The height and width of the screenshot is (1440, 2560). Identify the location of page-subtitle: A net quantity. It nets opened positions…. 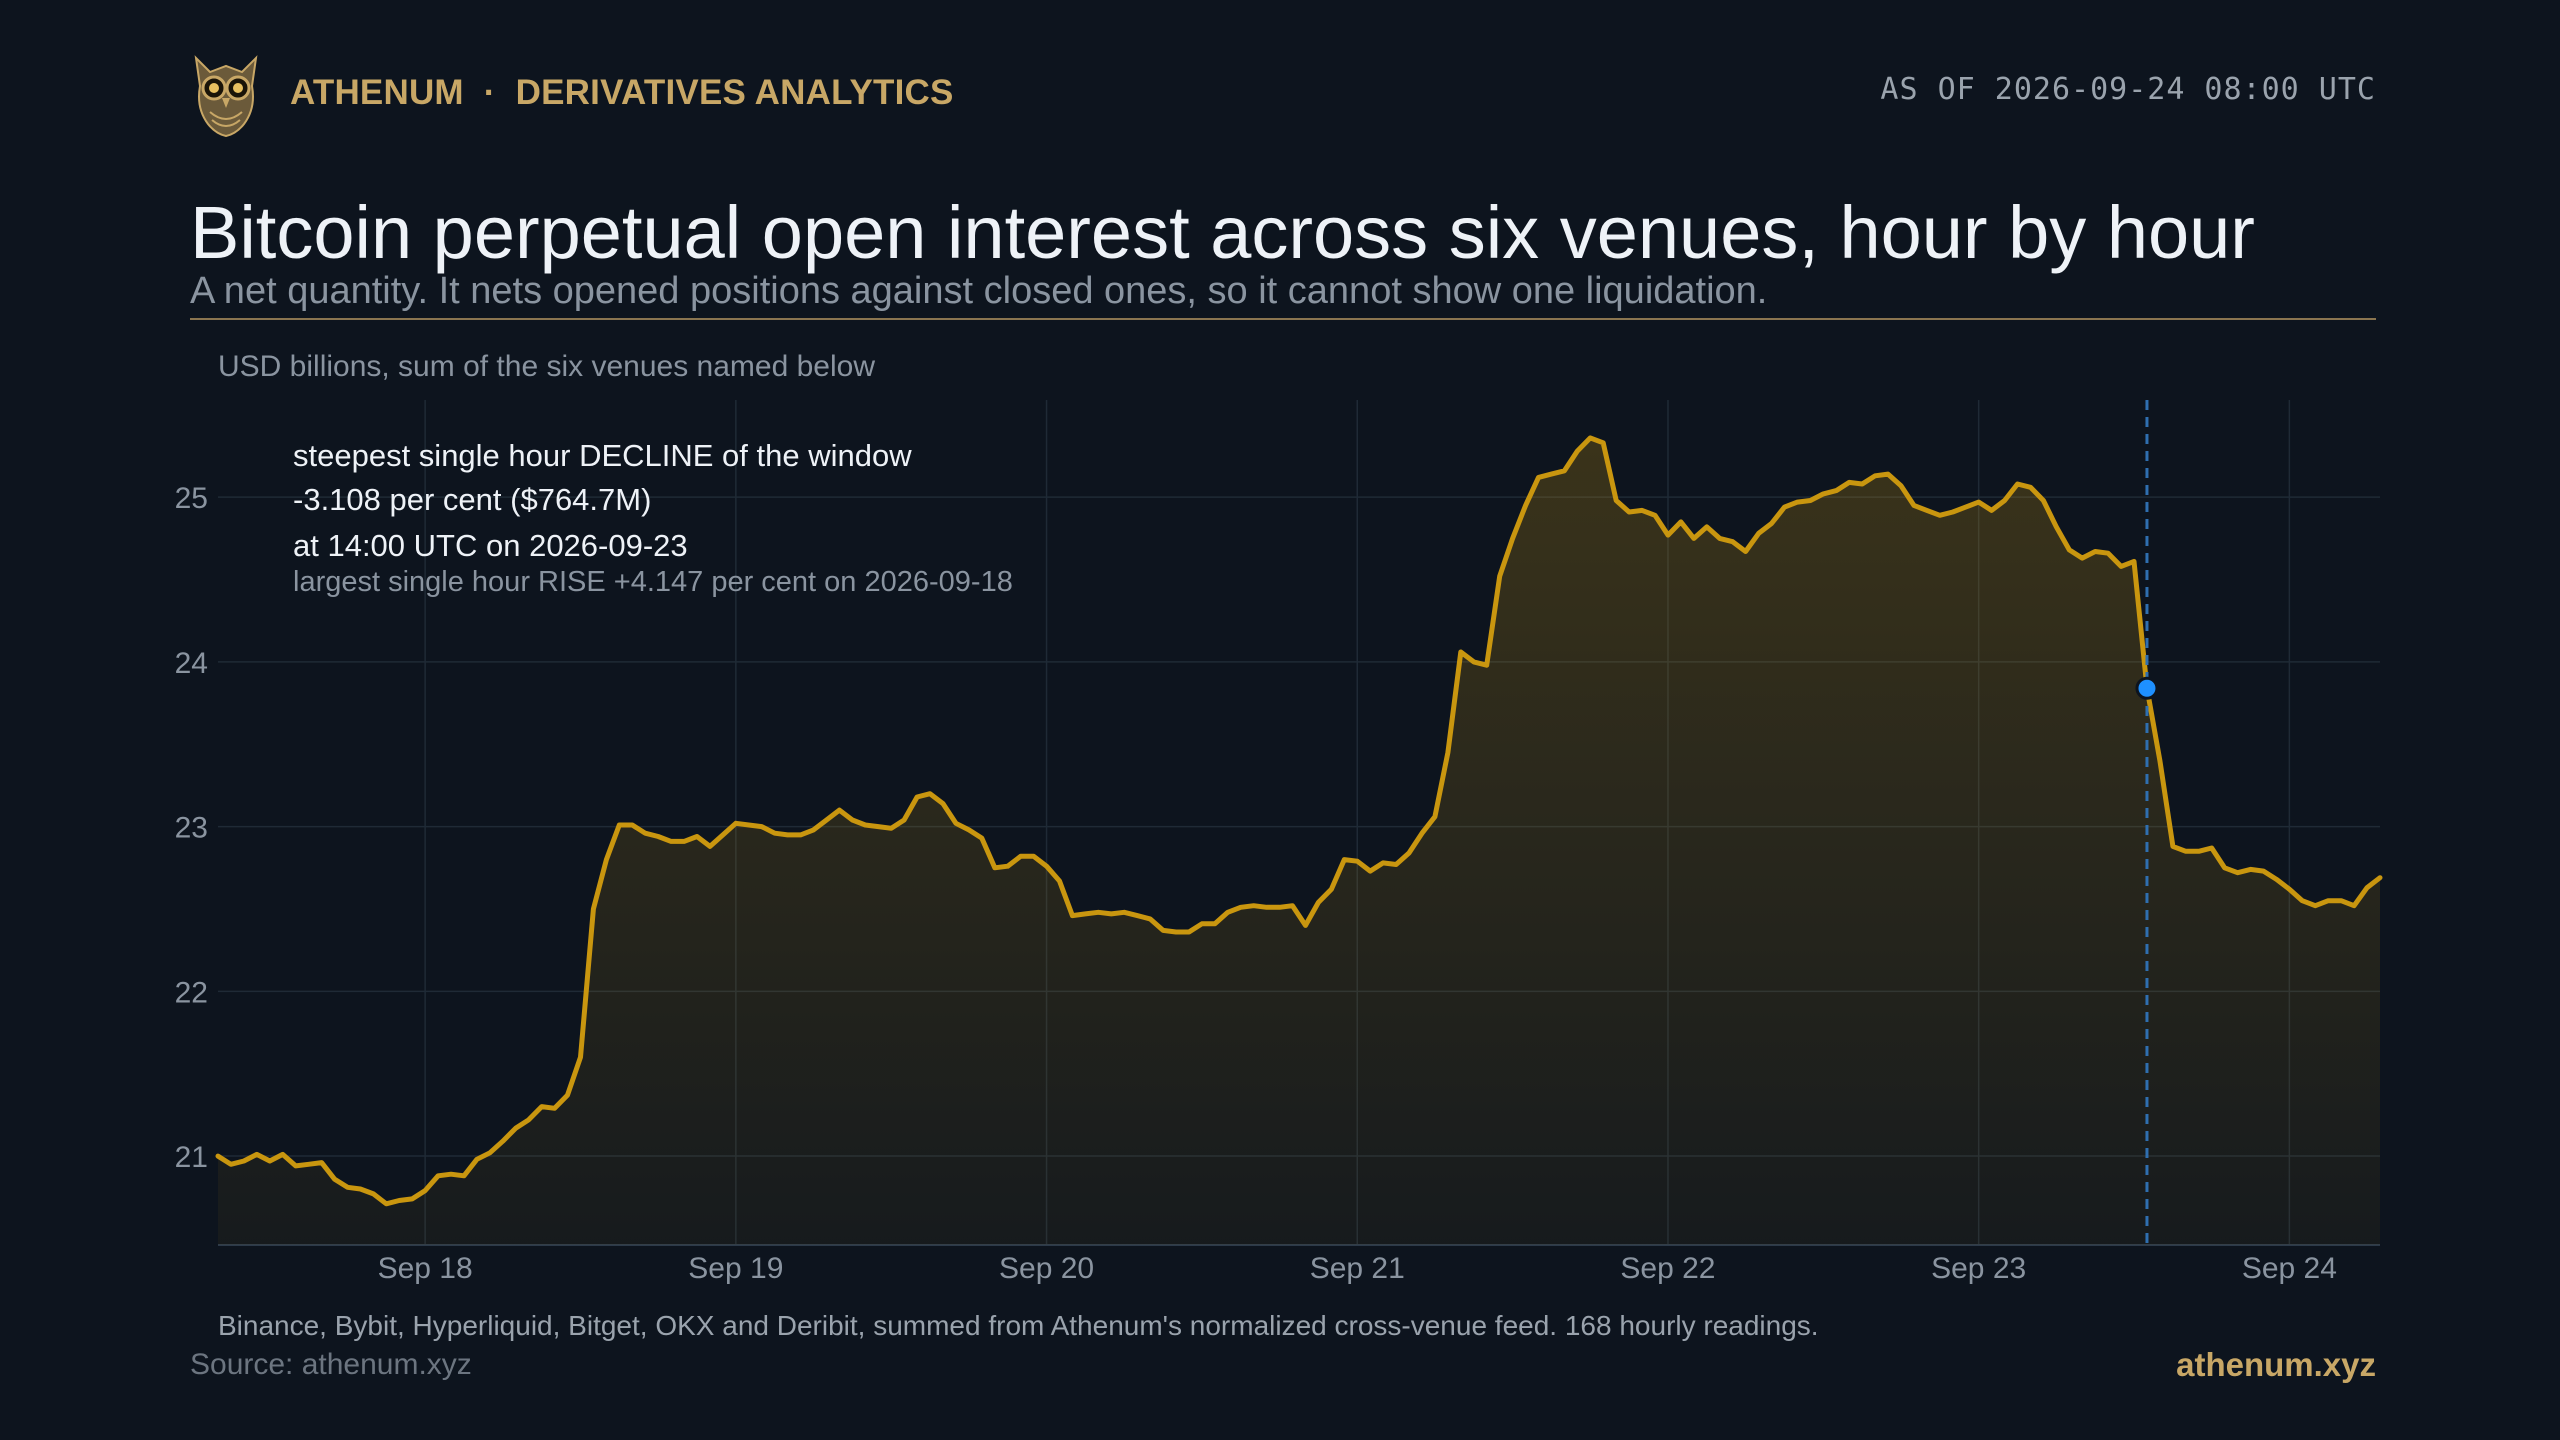
(979, 291).